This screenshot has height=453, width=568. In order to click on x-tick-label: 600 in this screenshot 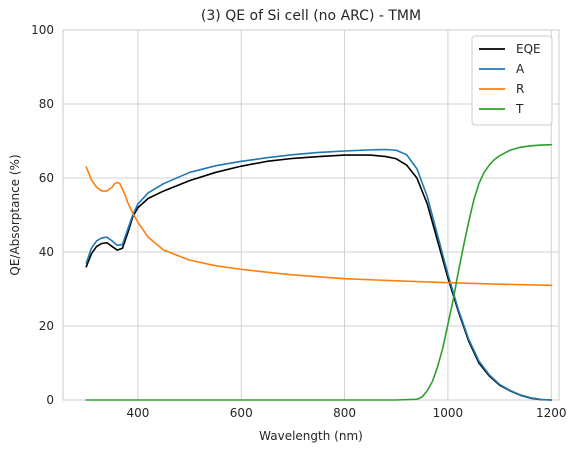, I will do `click(241, 413)`.